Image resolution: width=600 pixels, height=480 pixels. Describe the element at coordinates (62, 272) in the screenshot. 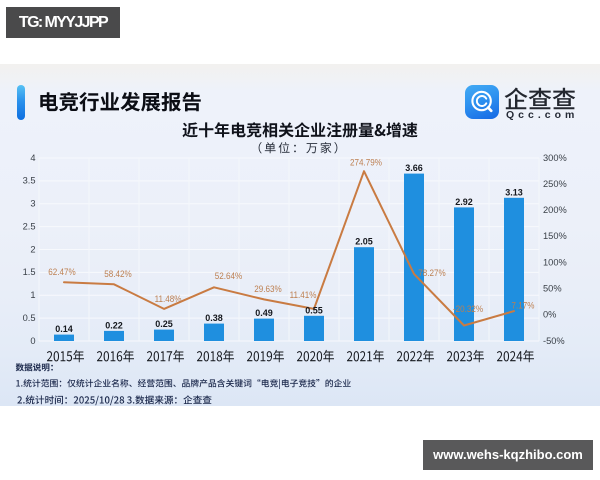

I see `svg-text: 62.47%` at that location.